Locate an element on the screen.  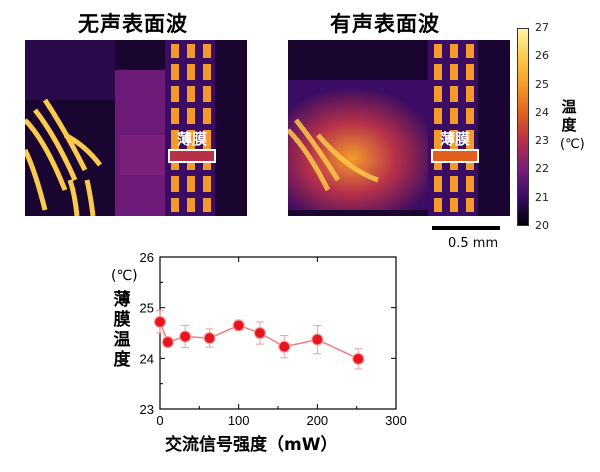
colorbar-tick-label: 20 is located at coordinates (542, 225).